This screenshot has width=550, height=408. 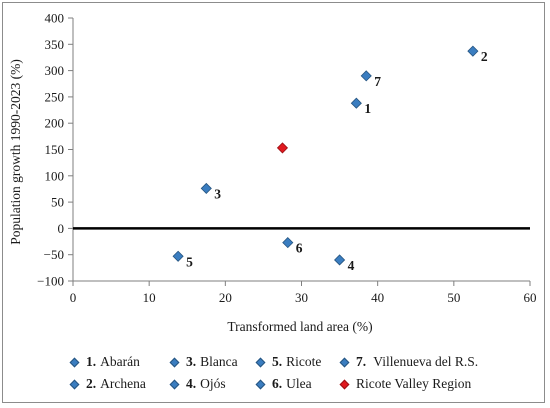 I want to click on x-tick-label: 60, so click(x=530, y=297).